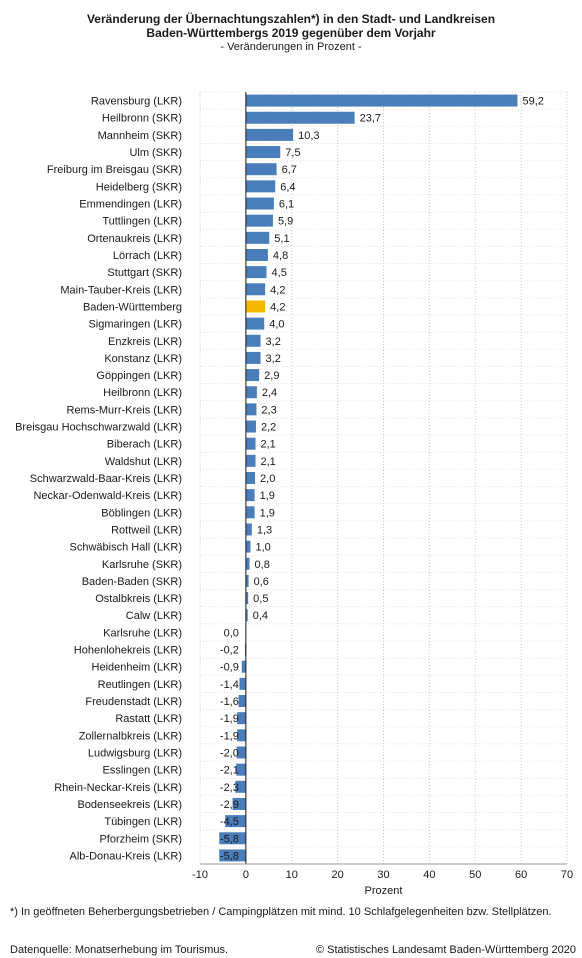  I want to click on category-label: Heidelberg (SKR), so click(139, 187).